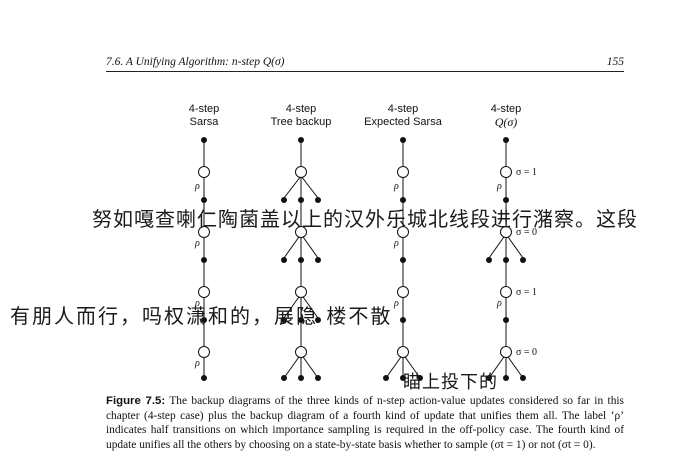 The width and height of the screenshot is (680, 467). Describe the element at coordinates (365, 219) in the screenshot. I see `handwriting-line-1: 努如嘎查喇仁陶菌盖以上的汉外乐城北线段进行潴察。这段` at that location.